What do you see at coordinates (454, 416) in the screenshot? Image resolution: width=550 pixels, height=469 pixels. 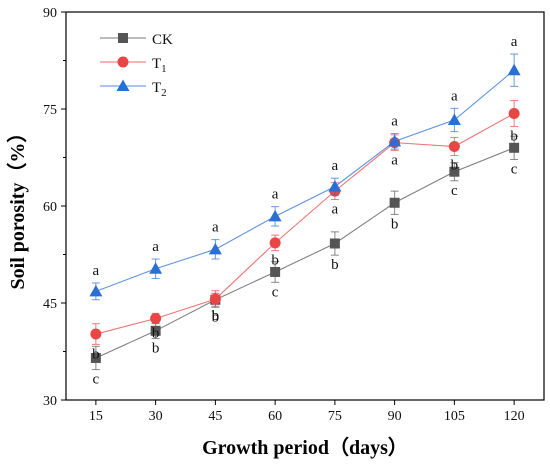 I see `x-tick-label: 105` at bounding box center [454, 416].